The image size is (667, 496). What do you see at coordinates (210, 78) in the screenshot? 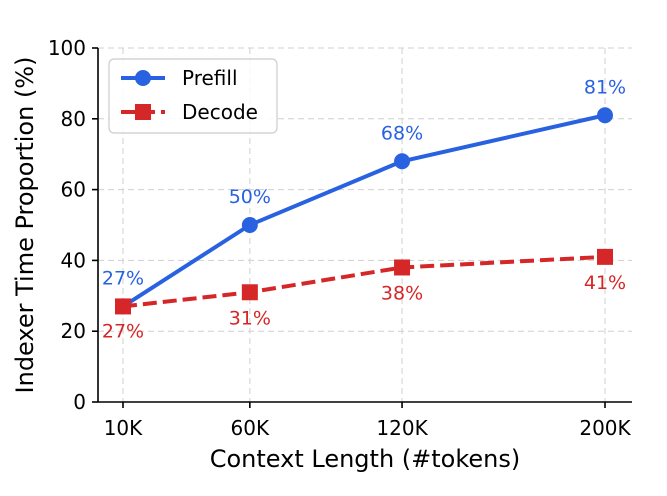
I see `legend-label-prefill: Prefill` at bounding box center [210, 78].